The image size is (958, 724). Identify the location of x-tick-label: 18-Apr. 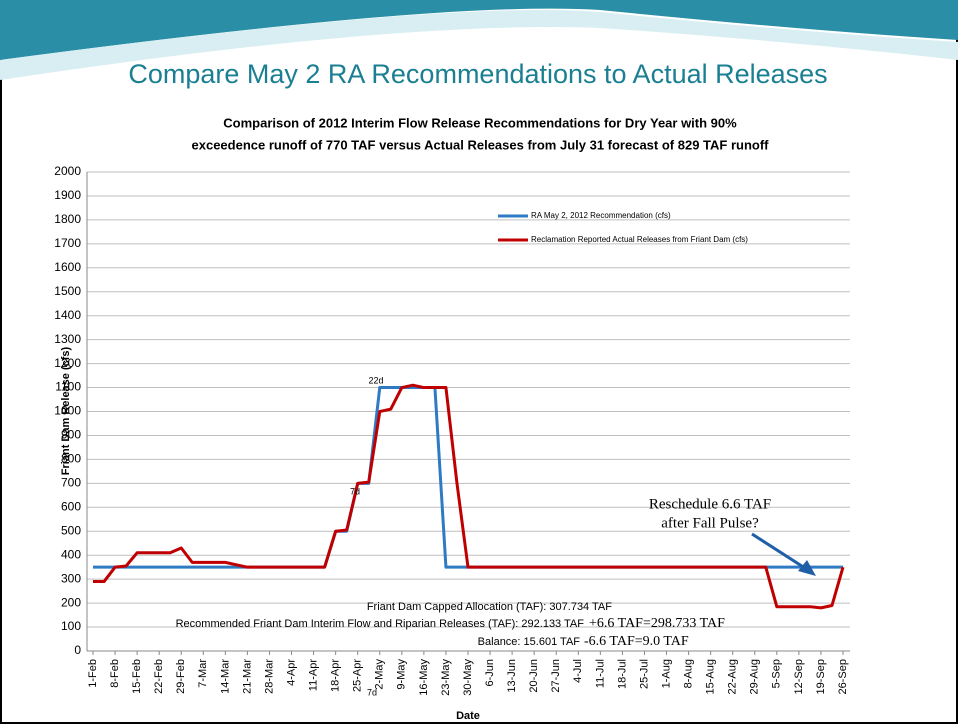
(336, 675).